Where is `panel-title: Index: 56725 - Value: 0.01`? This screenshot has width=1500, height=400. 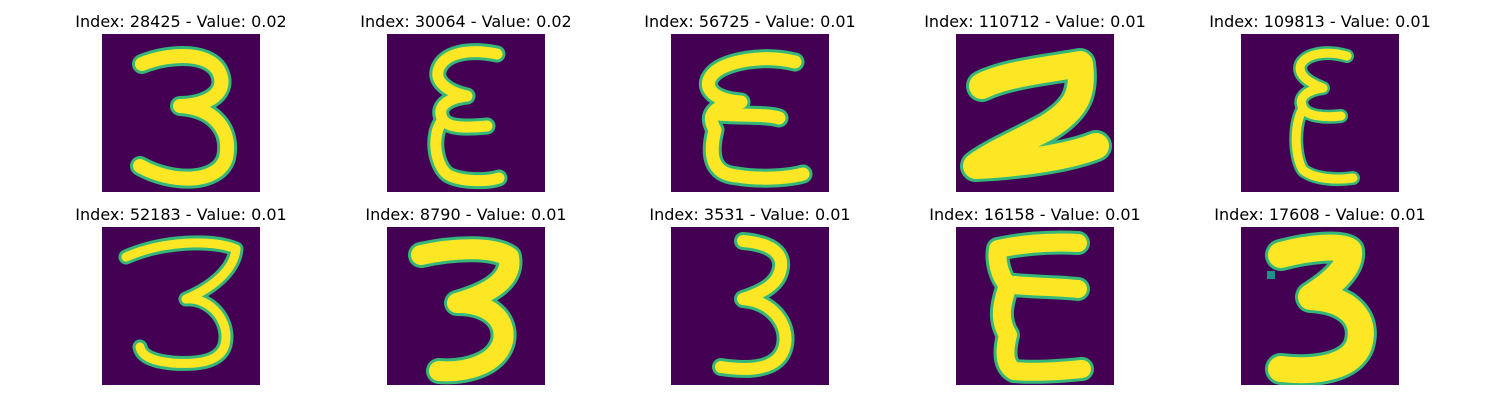 panel-title: Index: 56725 - Value: 0.01 is located at coordinates (750, 21).